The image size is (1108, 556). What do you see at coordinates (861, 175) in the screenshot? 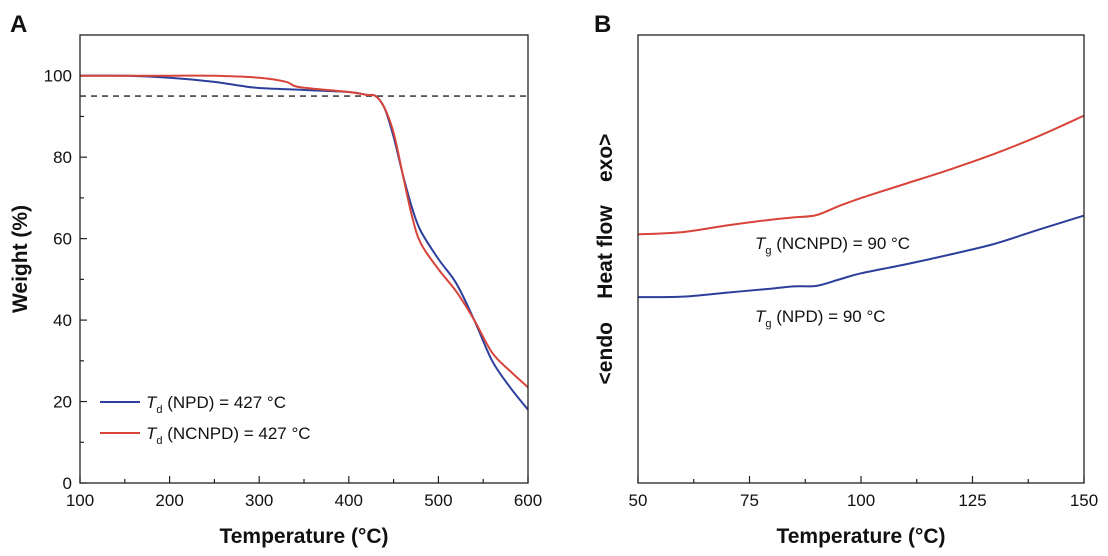
I see `series-line-ncnpd` at bounding box center [861, 175].